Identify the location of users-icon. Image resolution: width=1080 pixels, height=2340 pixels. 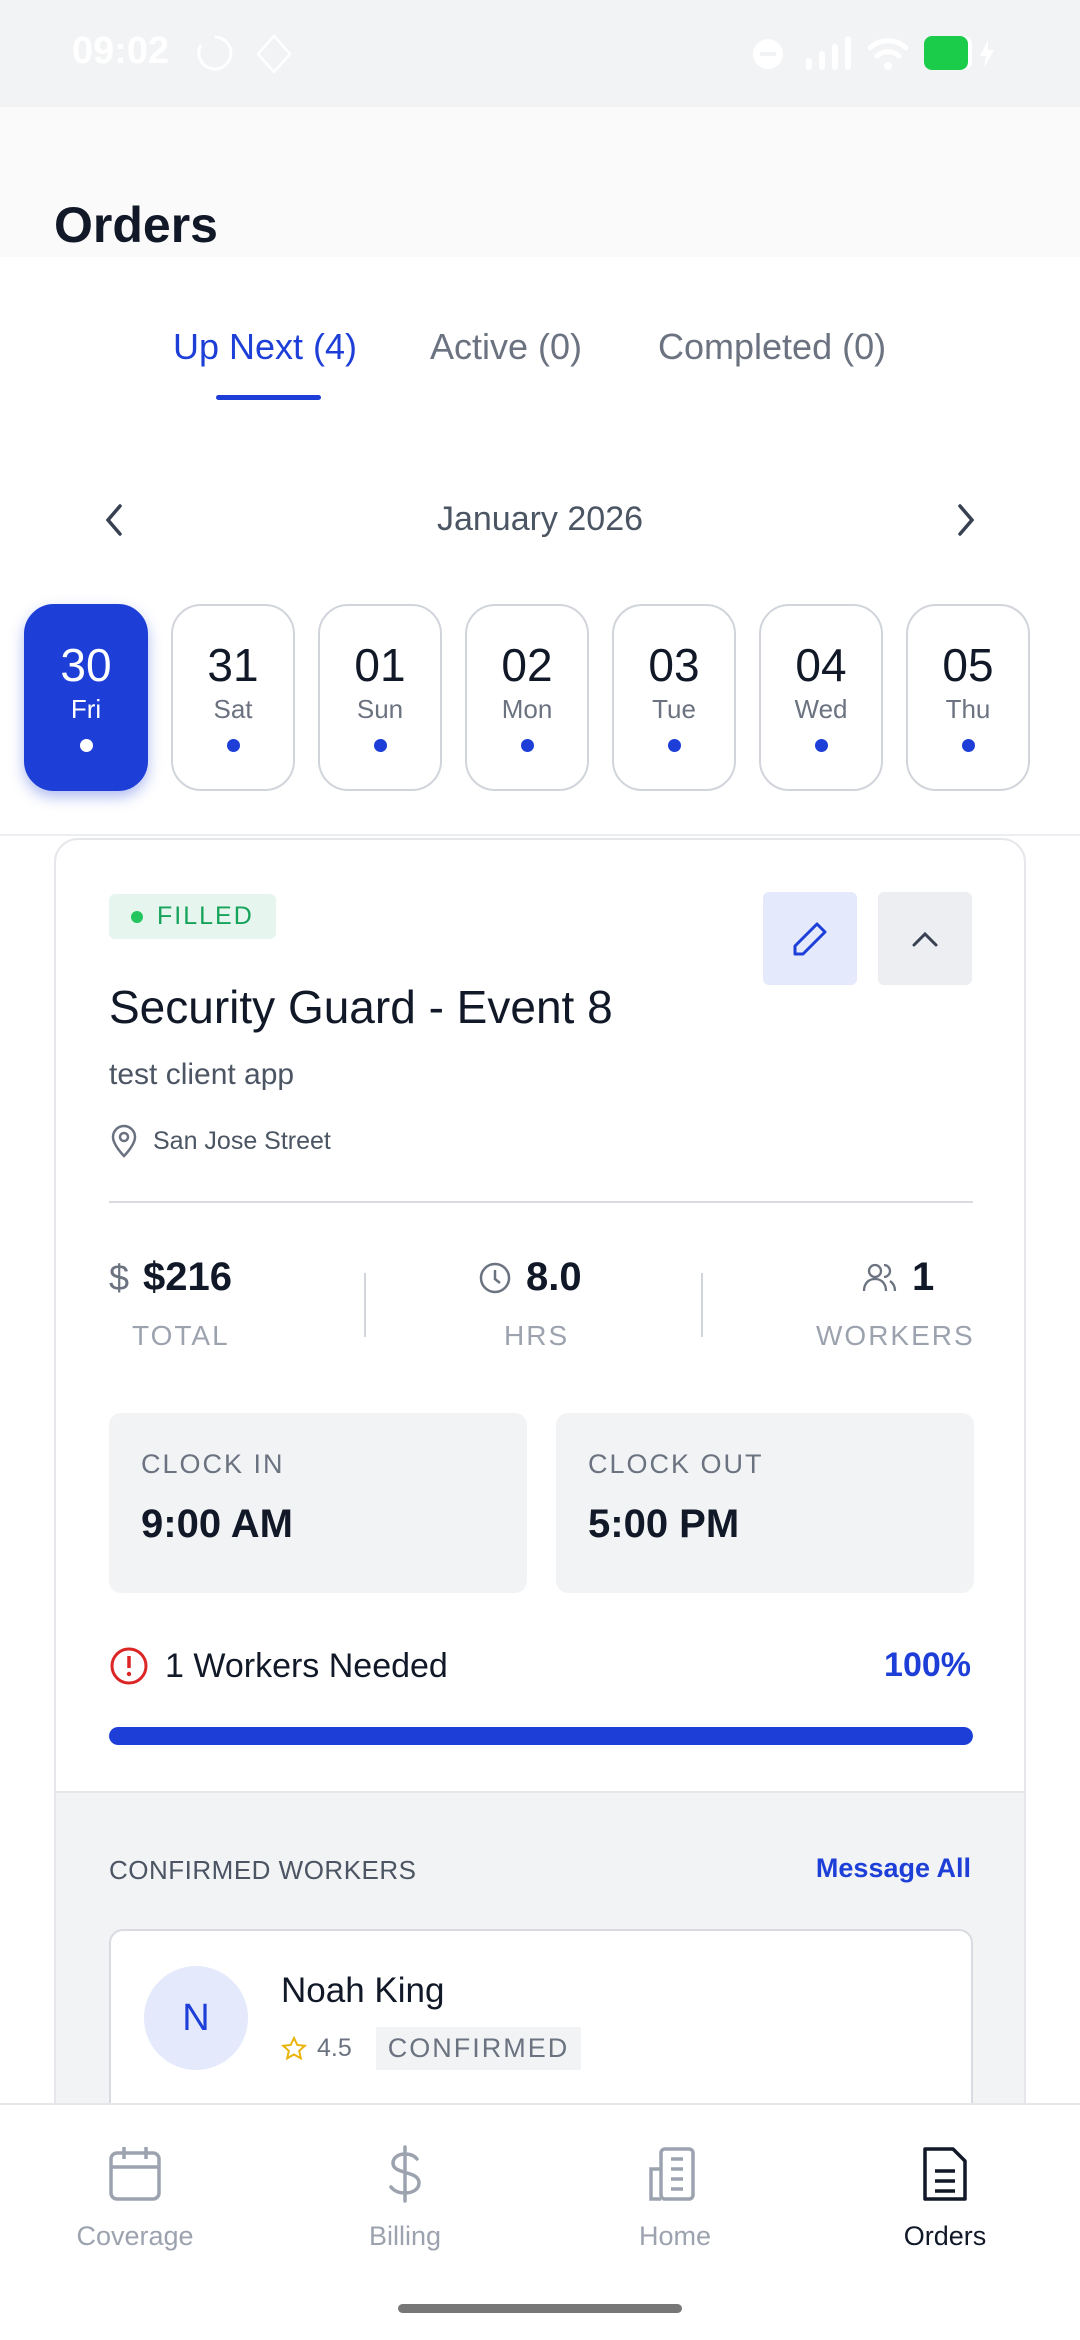
(879, 1277).